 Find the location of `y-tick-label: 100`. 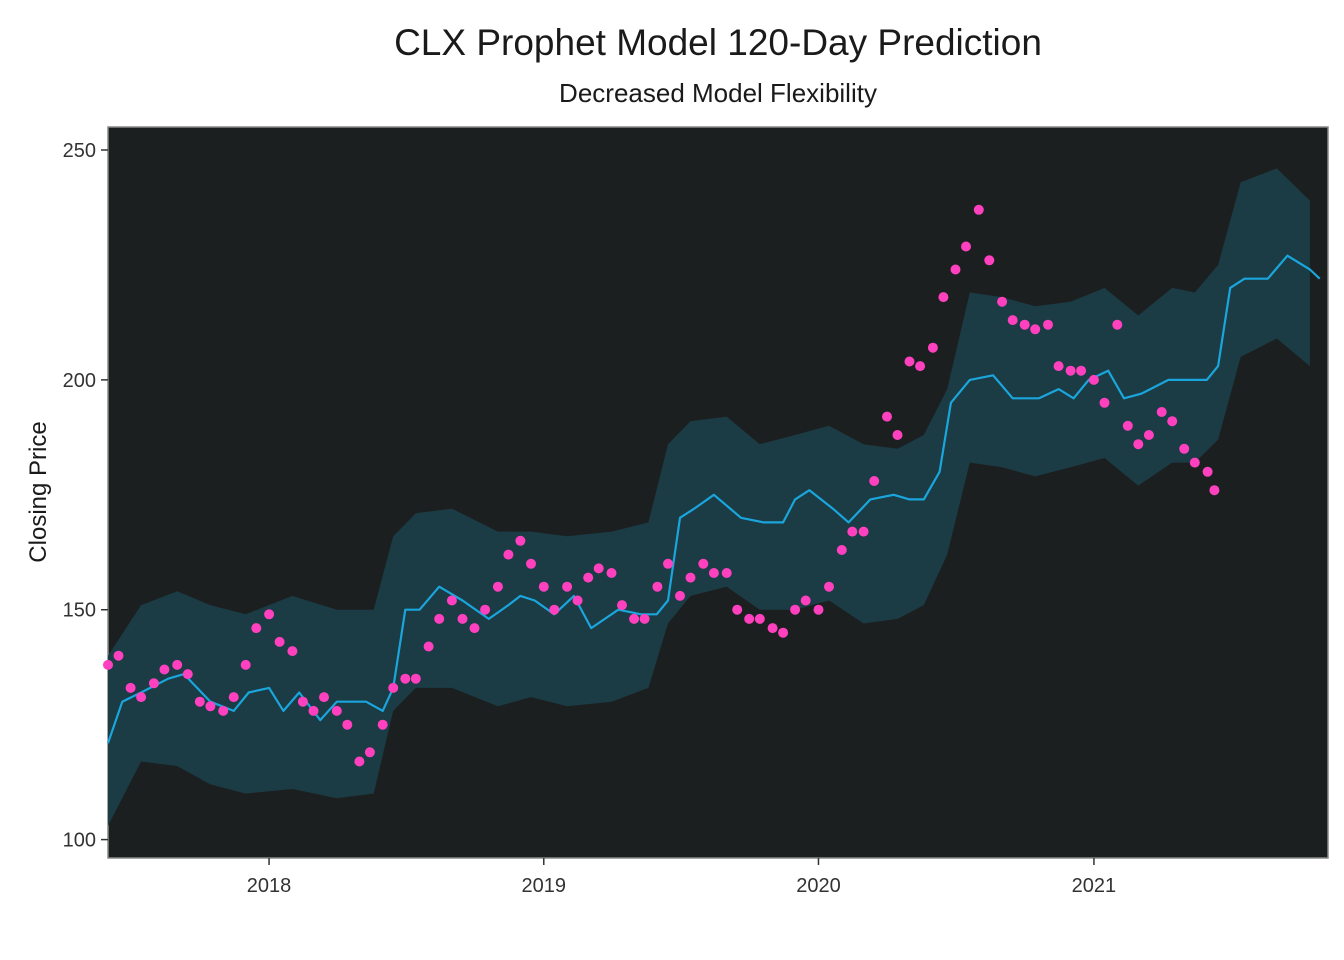

y-tick-label: 100 is located at coordinates (79, 841).